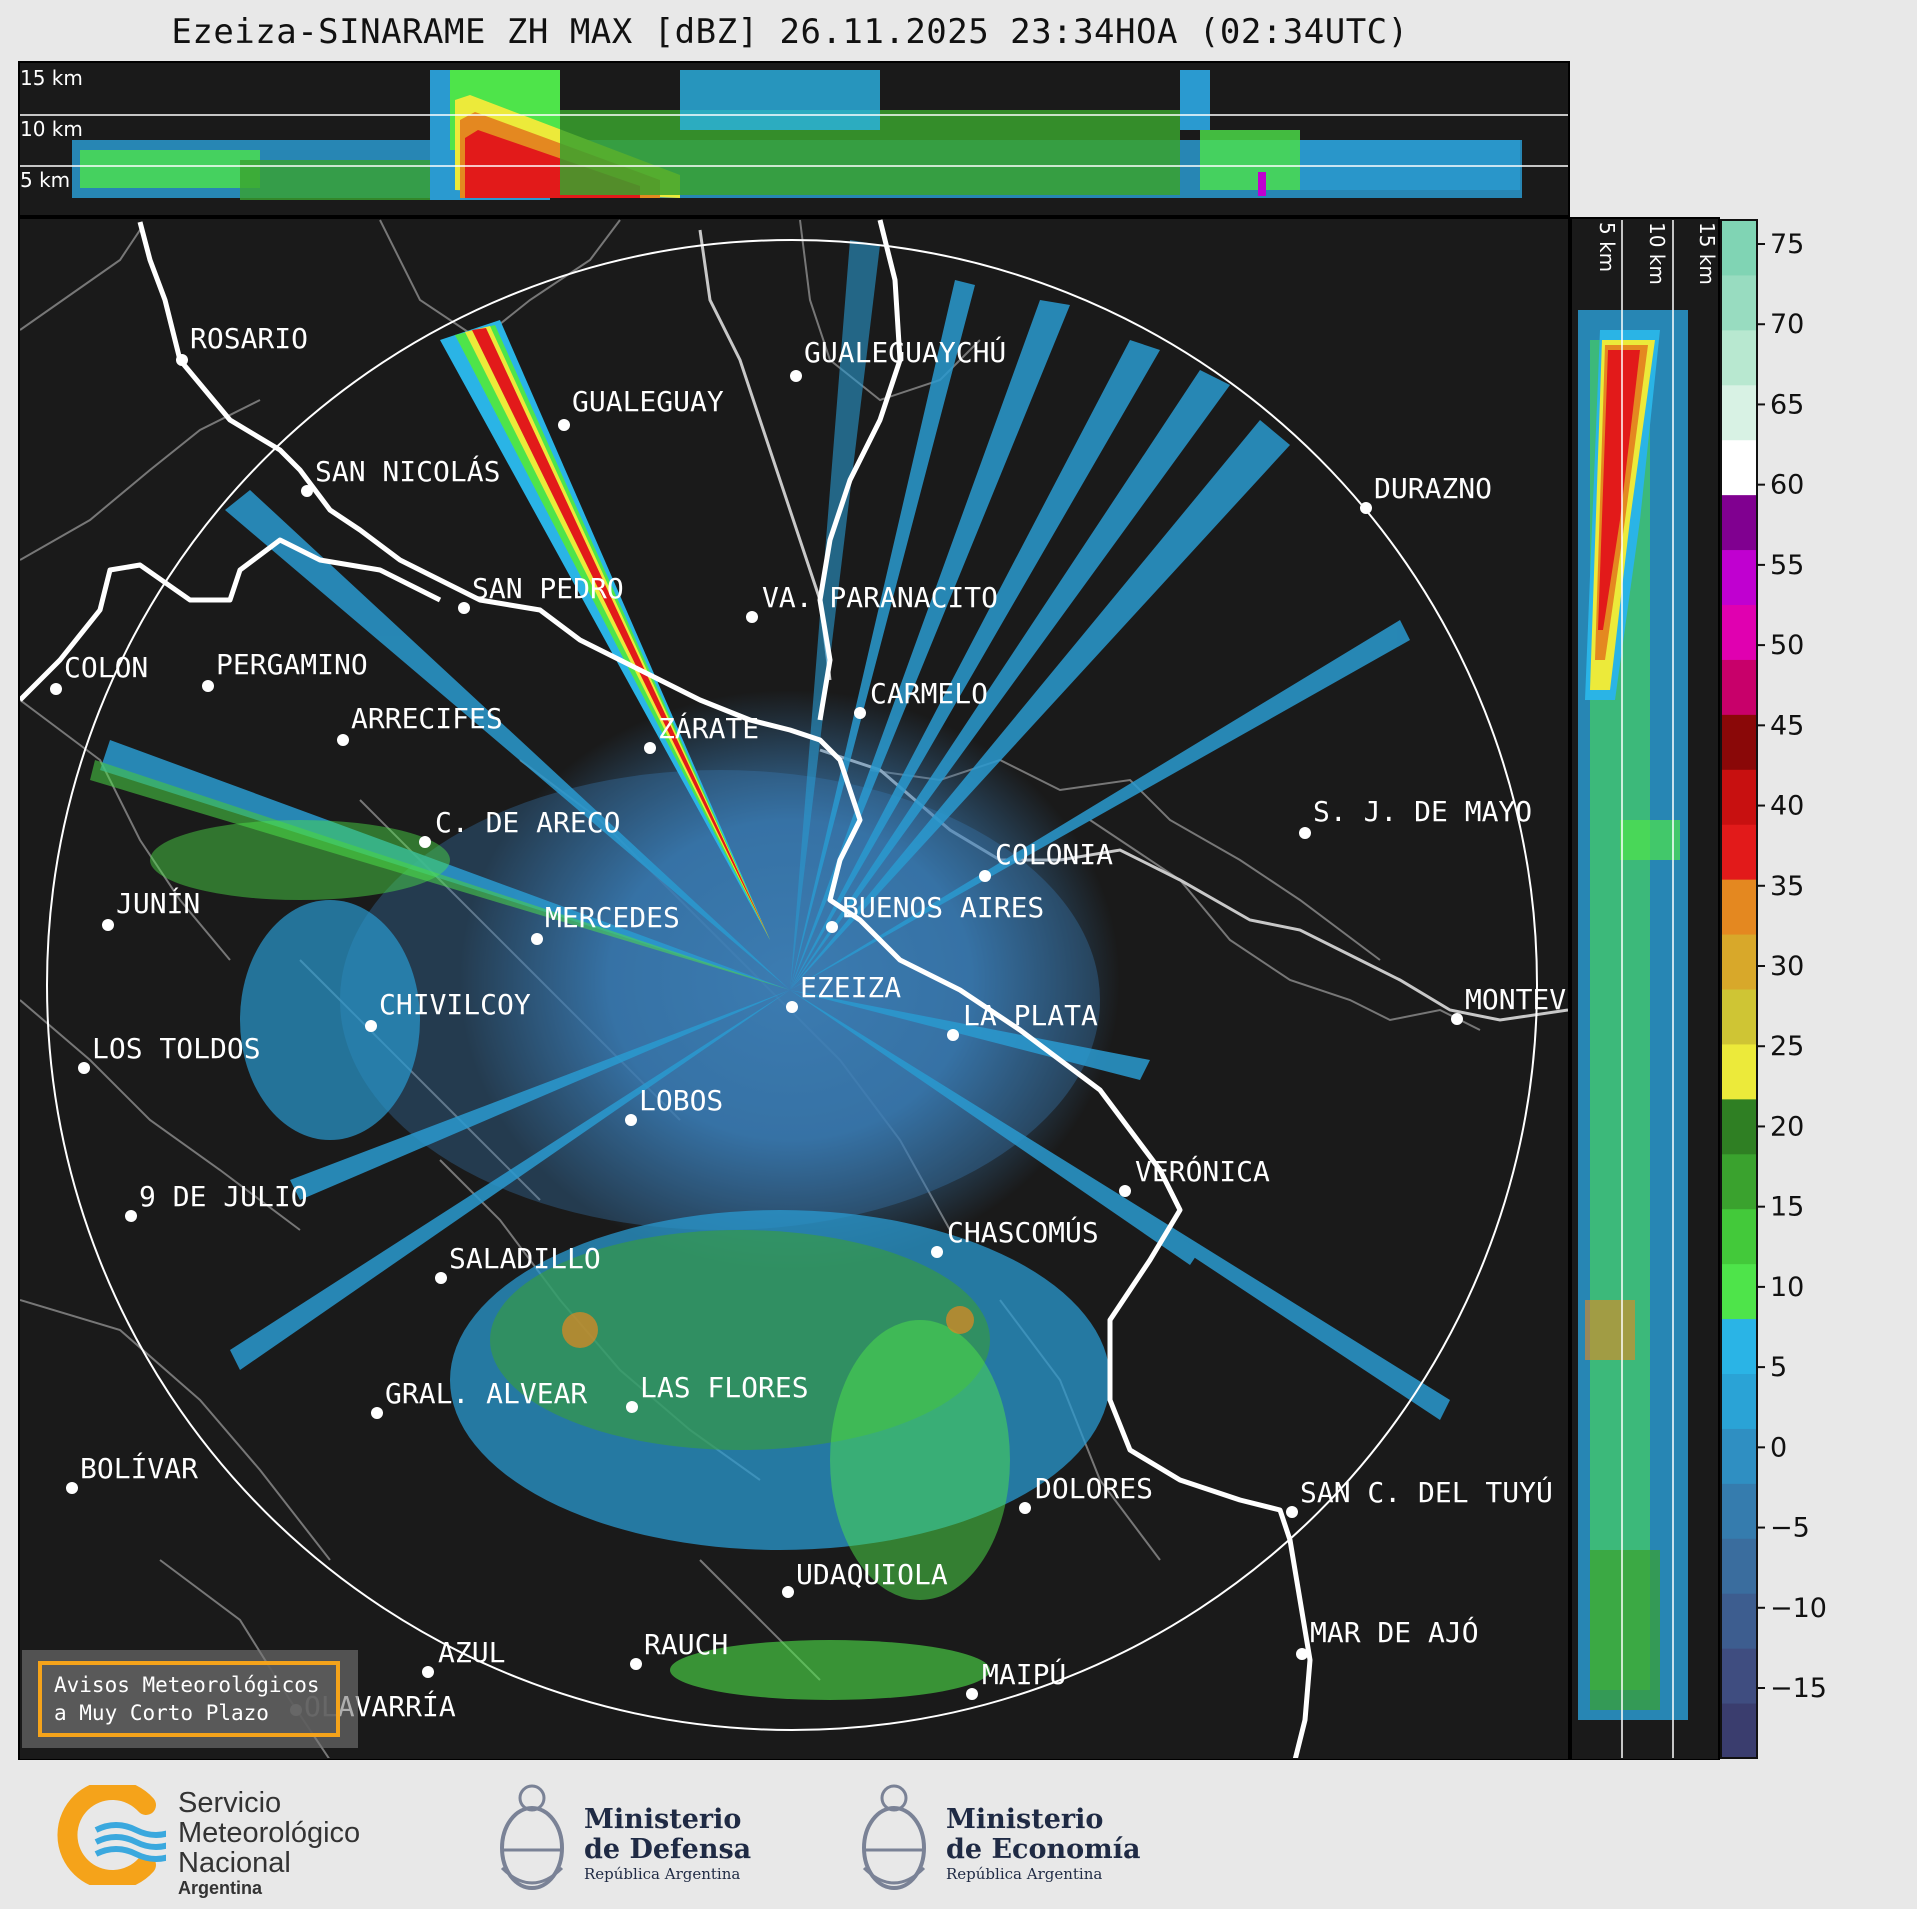  I want to click on city-marker-san-pedro, so click(464, 608).